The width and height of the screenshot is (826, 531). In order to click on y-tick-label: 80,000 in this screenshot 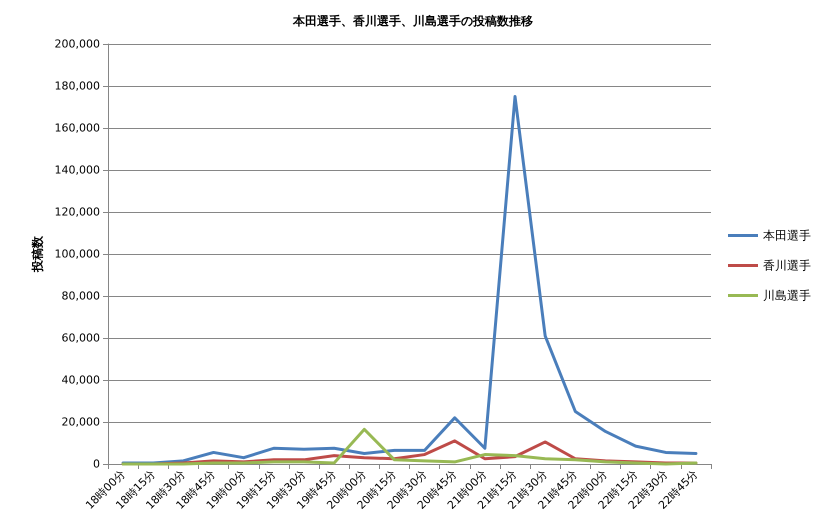, I will do `click(81, 296)`.